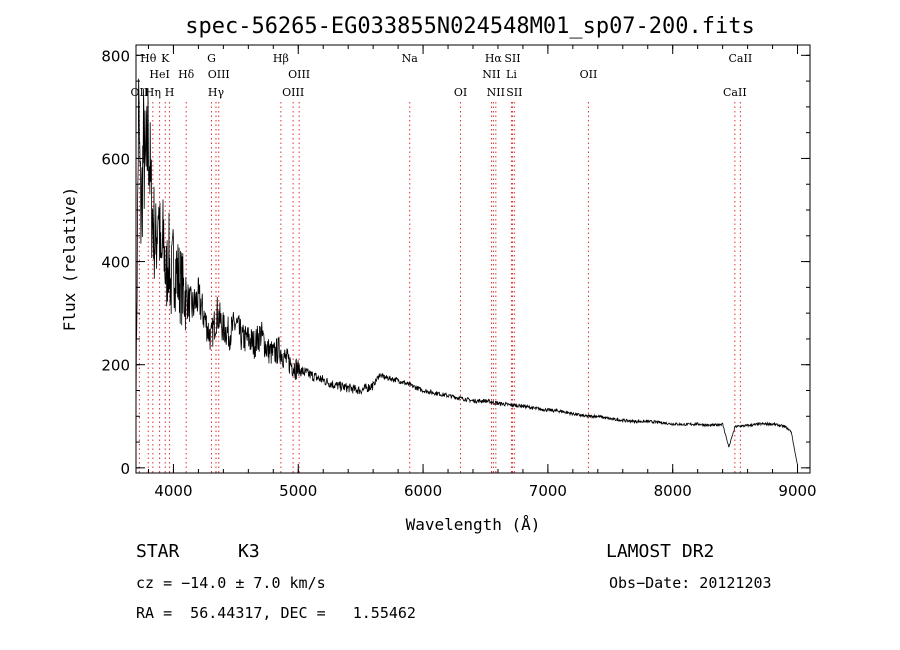  I want to click on spectral-line-label: OI, so click(460, 92).